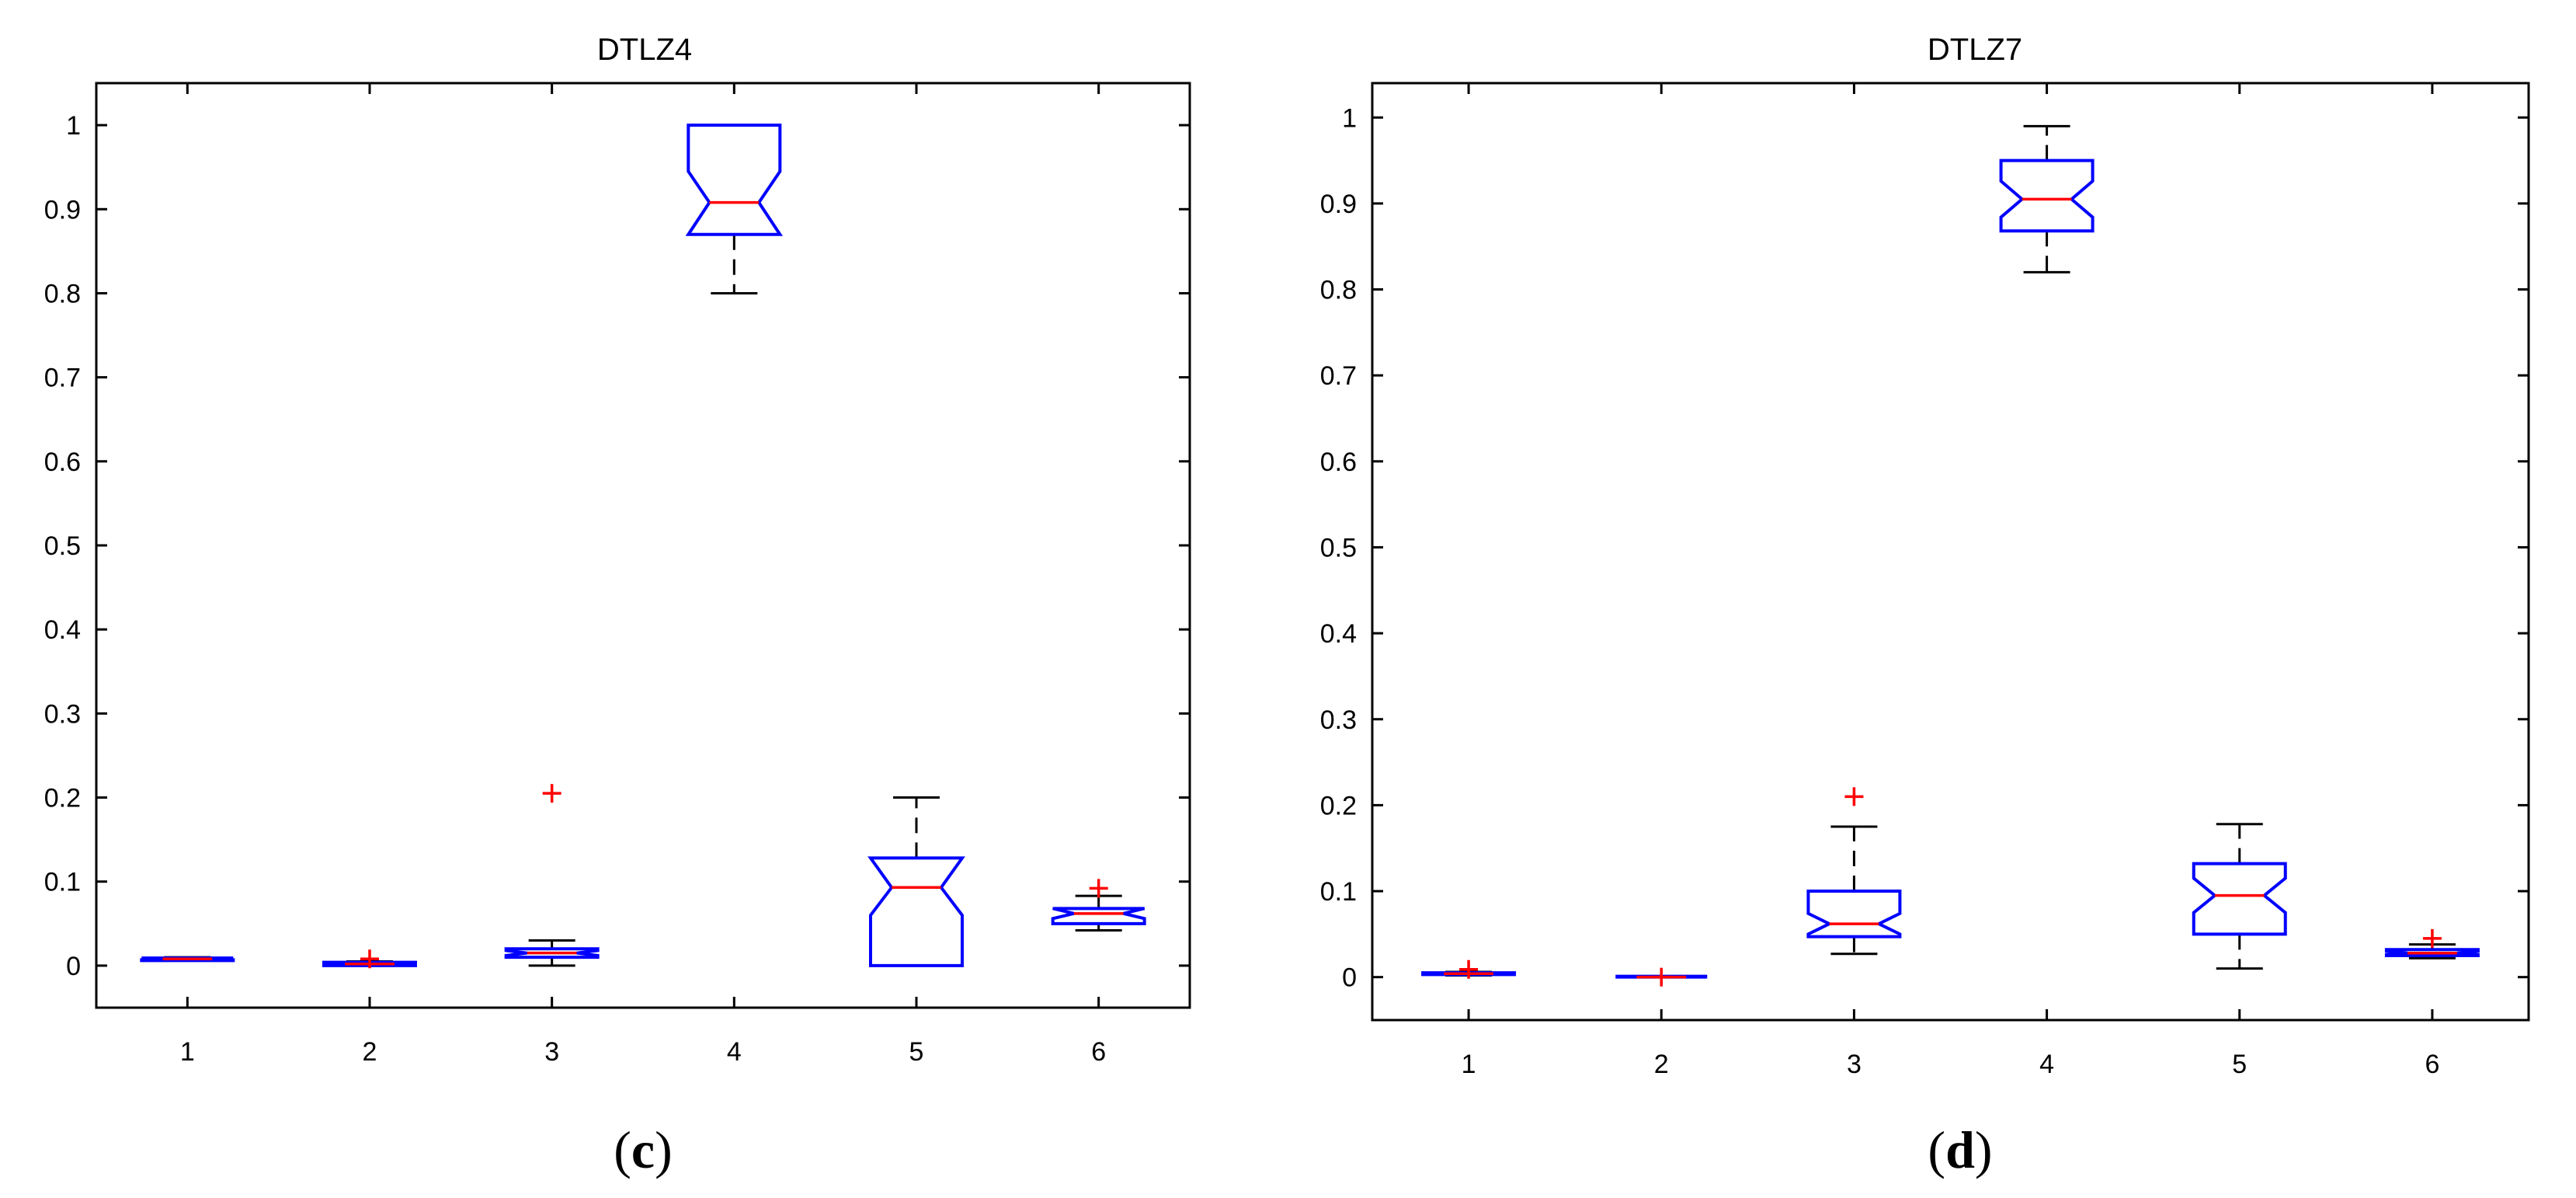 The width and height of the screenshot is (2576, 1198). What do you see at coordinates (1975, 50) in the screenshot?
I see `chart-title: DTLZ7` at bounding box center [1975, 50].